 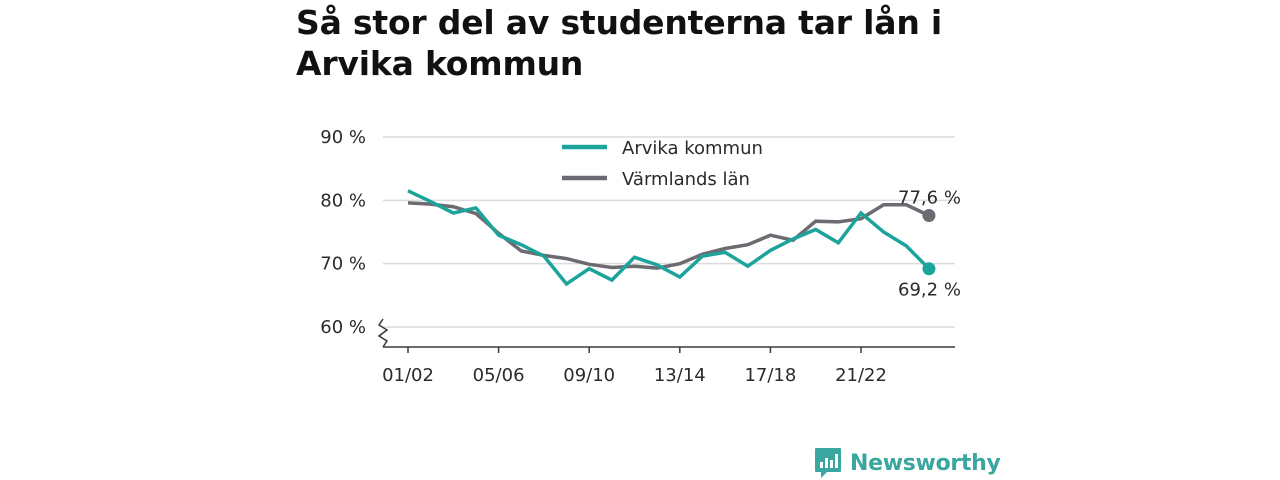 I want to click on y-tick-label: 90 %, so click(x=343, y=137).